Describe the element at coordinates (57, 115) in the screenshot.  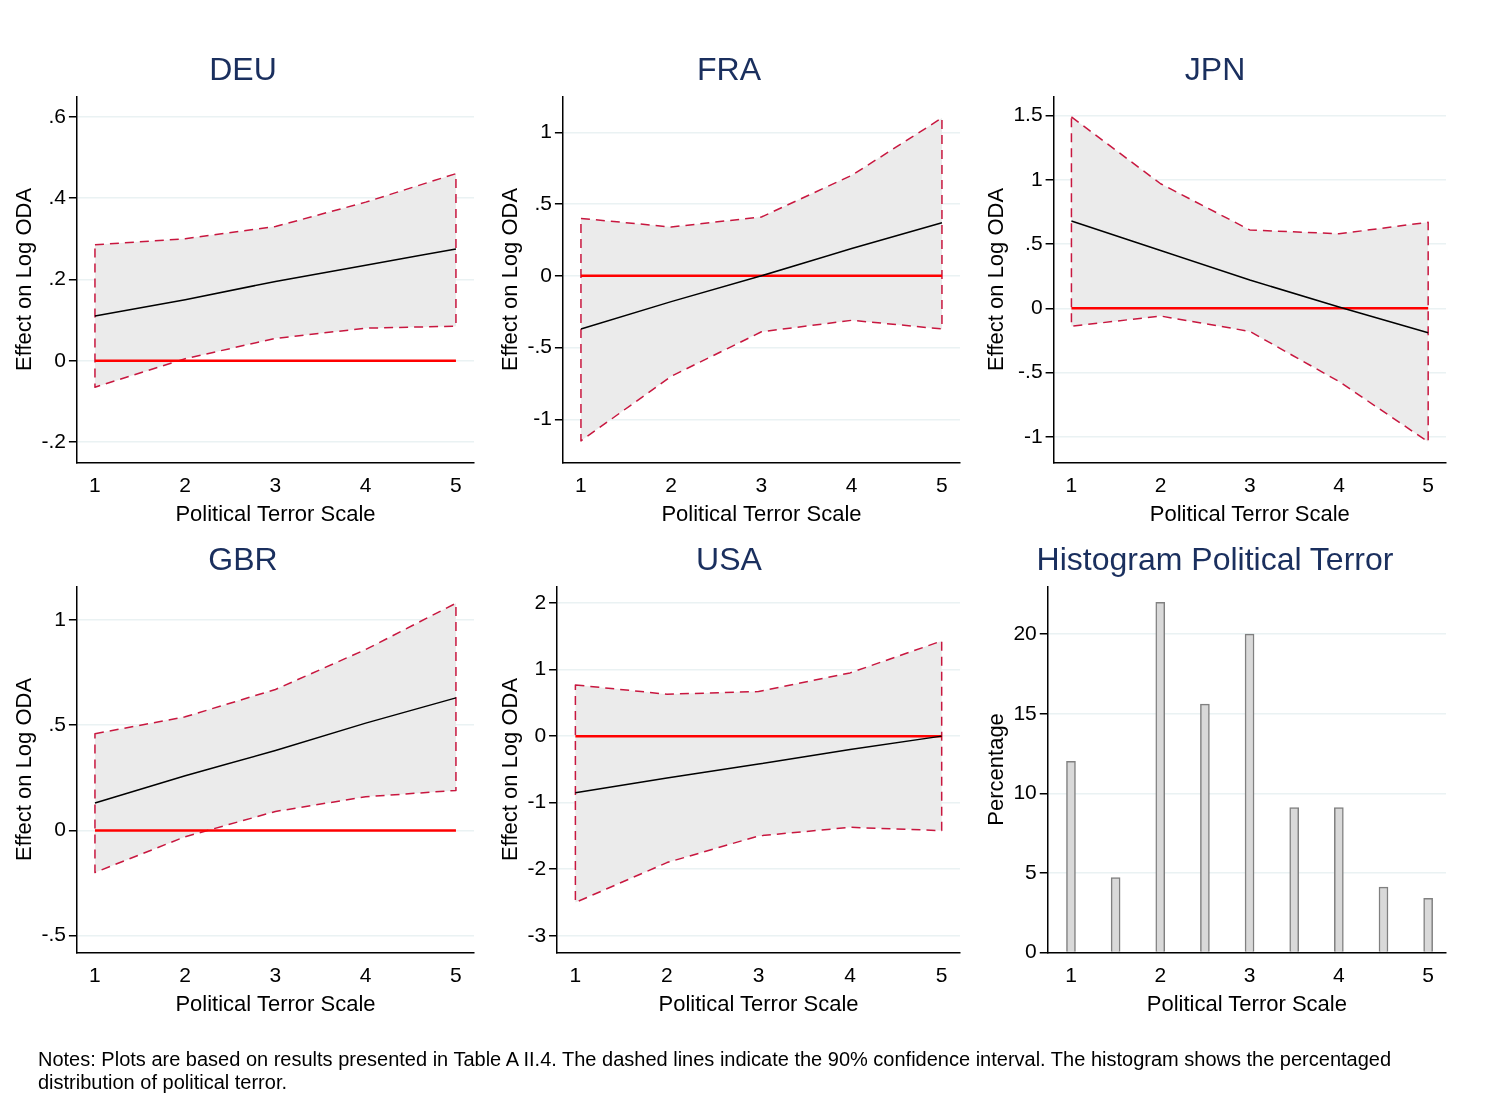
I see `y-tick-label: .6` at that location.